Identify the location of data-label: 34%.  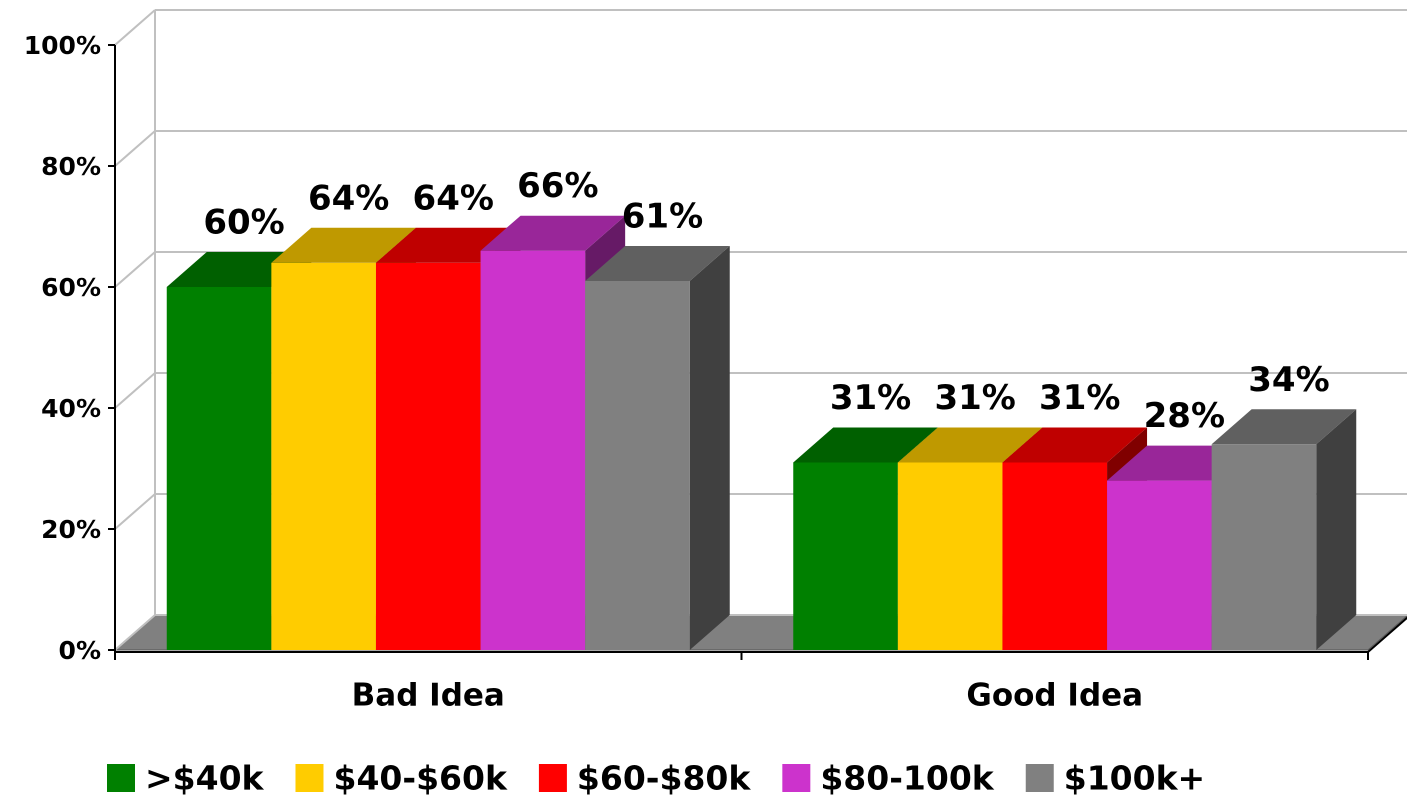
(1288, 380).